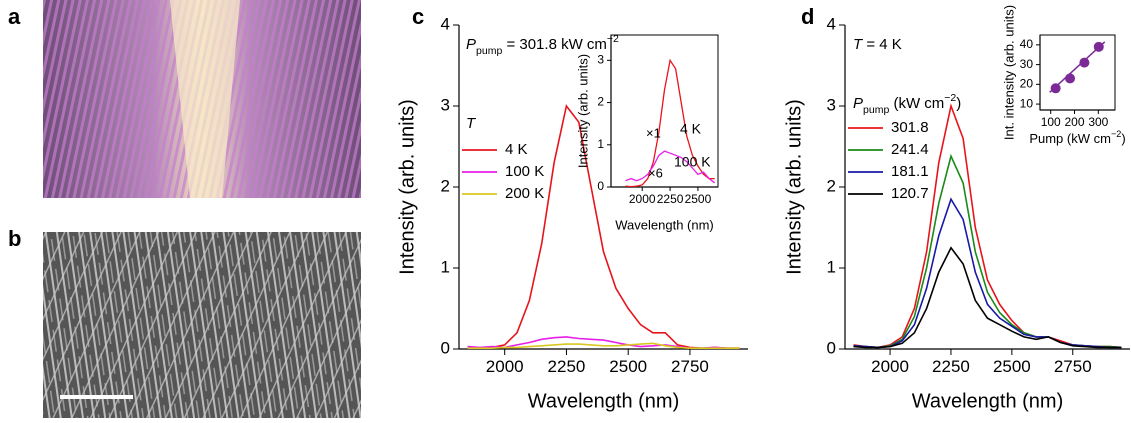  What do you see at coordinates (1070, 138) in the screenshot?
I see `text-segment: Pump (kW cm` at bounding box center [1070, 138].